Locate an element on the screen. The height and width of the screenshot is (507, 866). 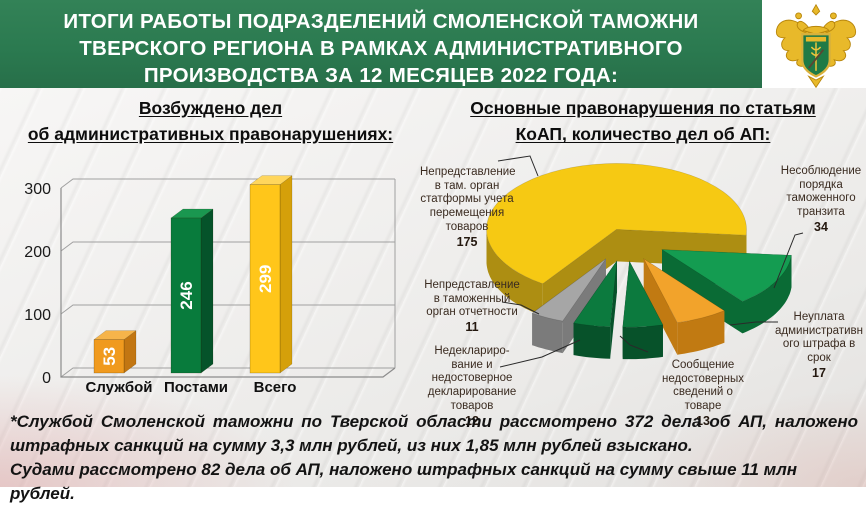
crown-right-icon is located at coordinates (833, 16).